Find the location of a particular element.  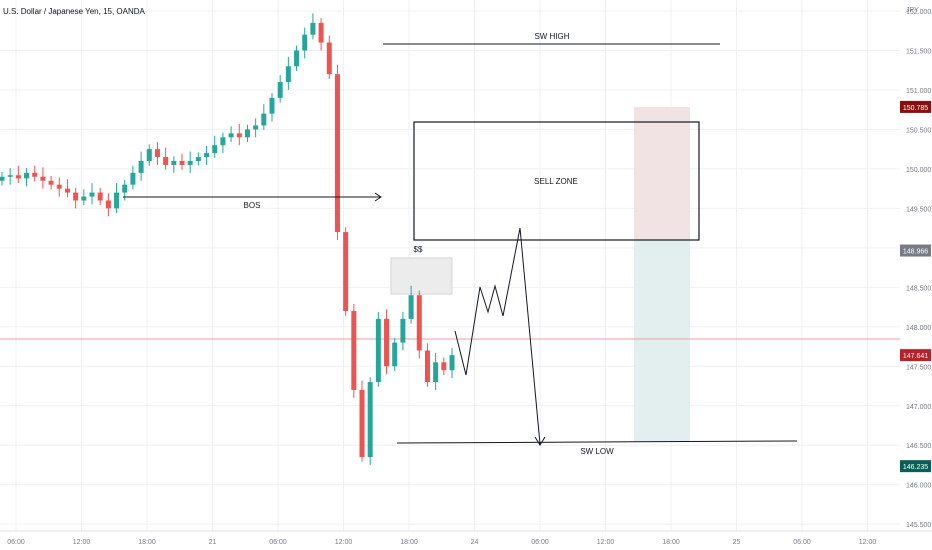

sw-high-label: SW HIGH is located at coordinates (551, 36).